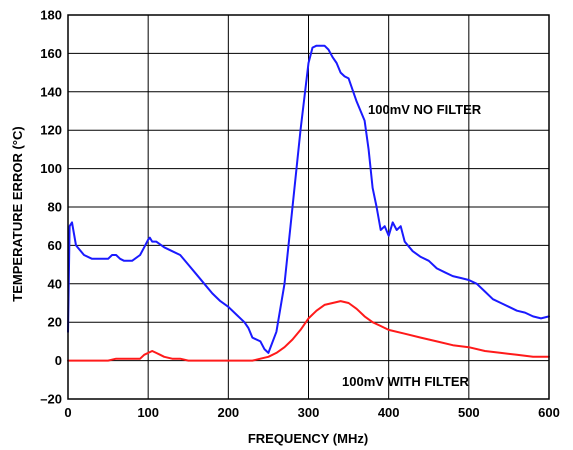 The image size is (573, 450). What do you see at coordinates (51, 130) in the screenshot?
I see `y-tick-label: 120` at bounding box center [51, 130].